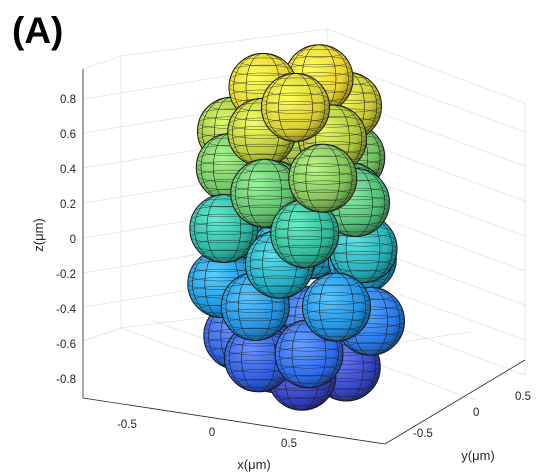 The width and height of the screenshot is (548, 476). What do you see at coordinates (212, 433) in the screenshot?
I see `x-tick-label: 0` at bounding box center [212, 433].